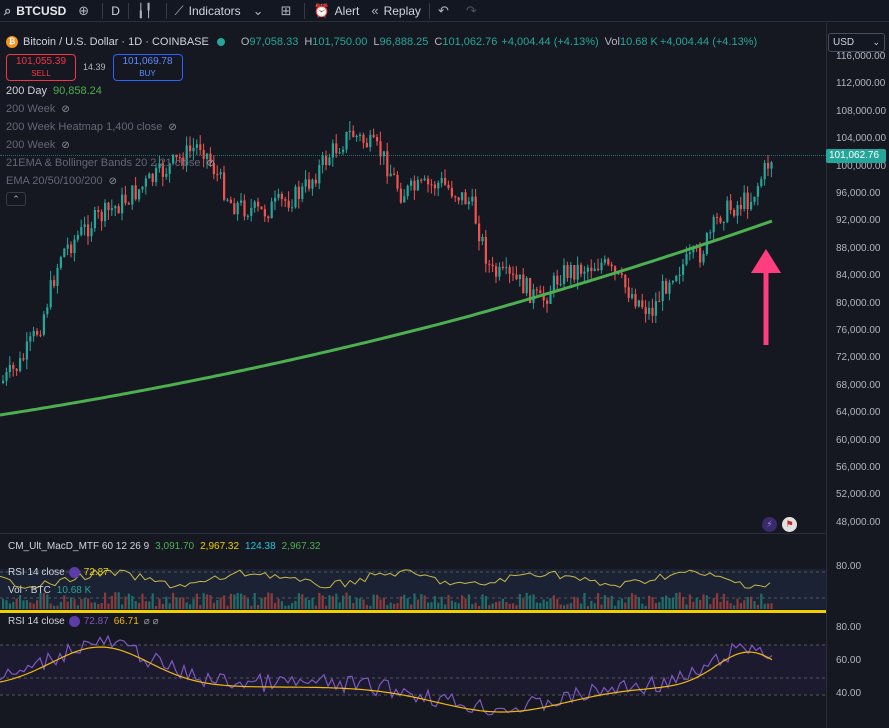 This screenshot has width=889, height=728. What do you see at coordinates (115, 11) in the screenshot?
I see `interval-button: D` at bounding box center [115, 11].